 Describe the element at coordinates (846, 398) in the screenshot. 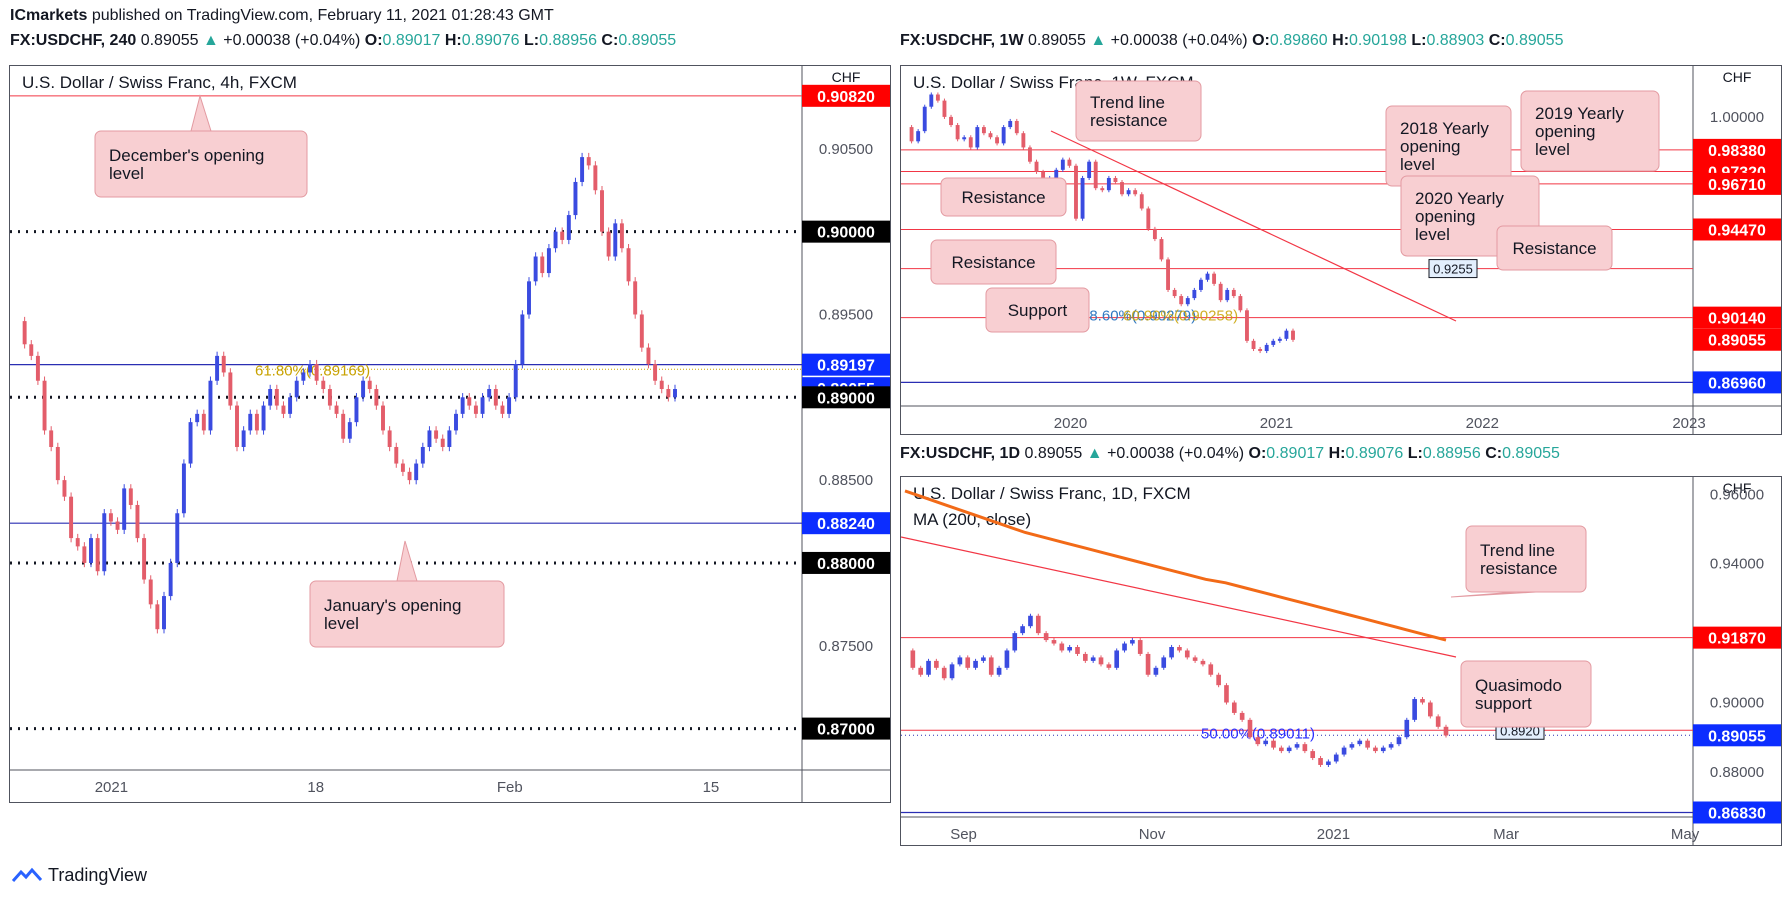

I see `price-tag-label: 0.89000` at that location.